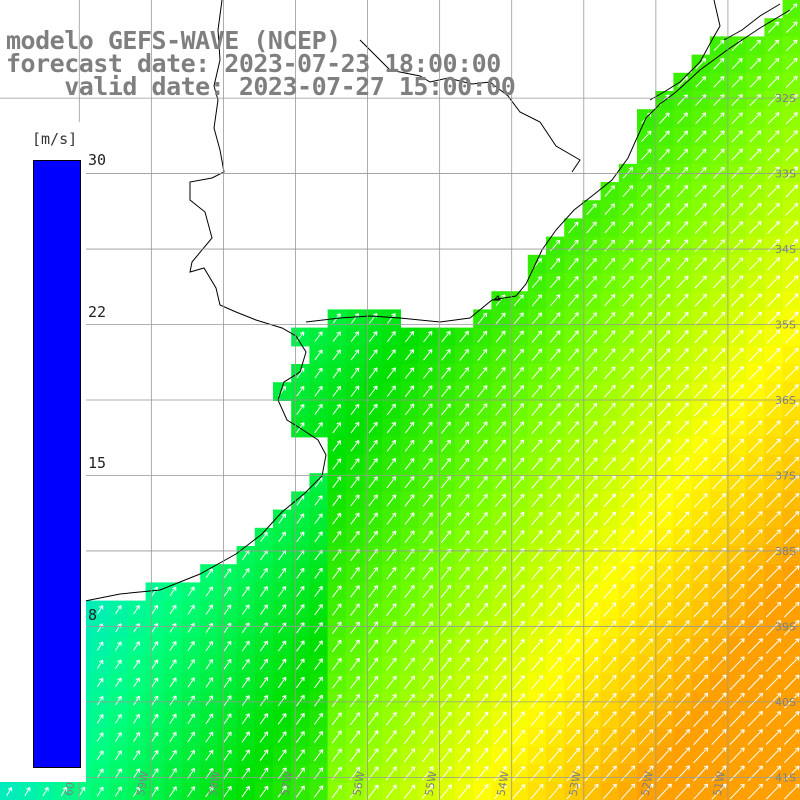  I want to click on lagoon-dos-patos, so click(752, 22).